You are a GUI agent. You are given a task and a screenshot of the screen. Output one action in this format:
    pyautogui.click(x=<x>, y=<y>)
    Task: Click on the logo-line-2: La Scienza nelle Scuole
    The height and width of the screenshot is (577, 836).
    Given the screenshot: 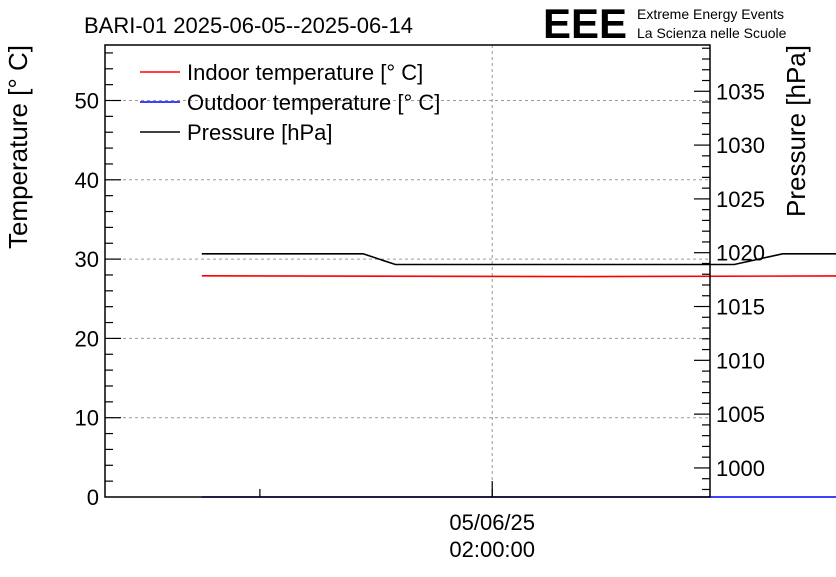 What is the action you would take?
    pyautogui.click(x=712, y=33)
    